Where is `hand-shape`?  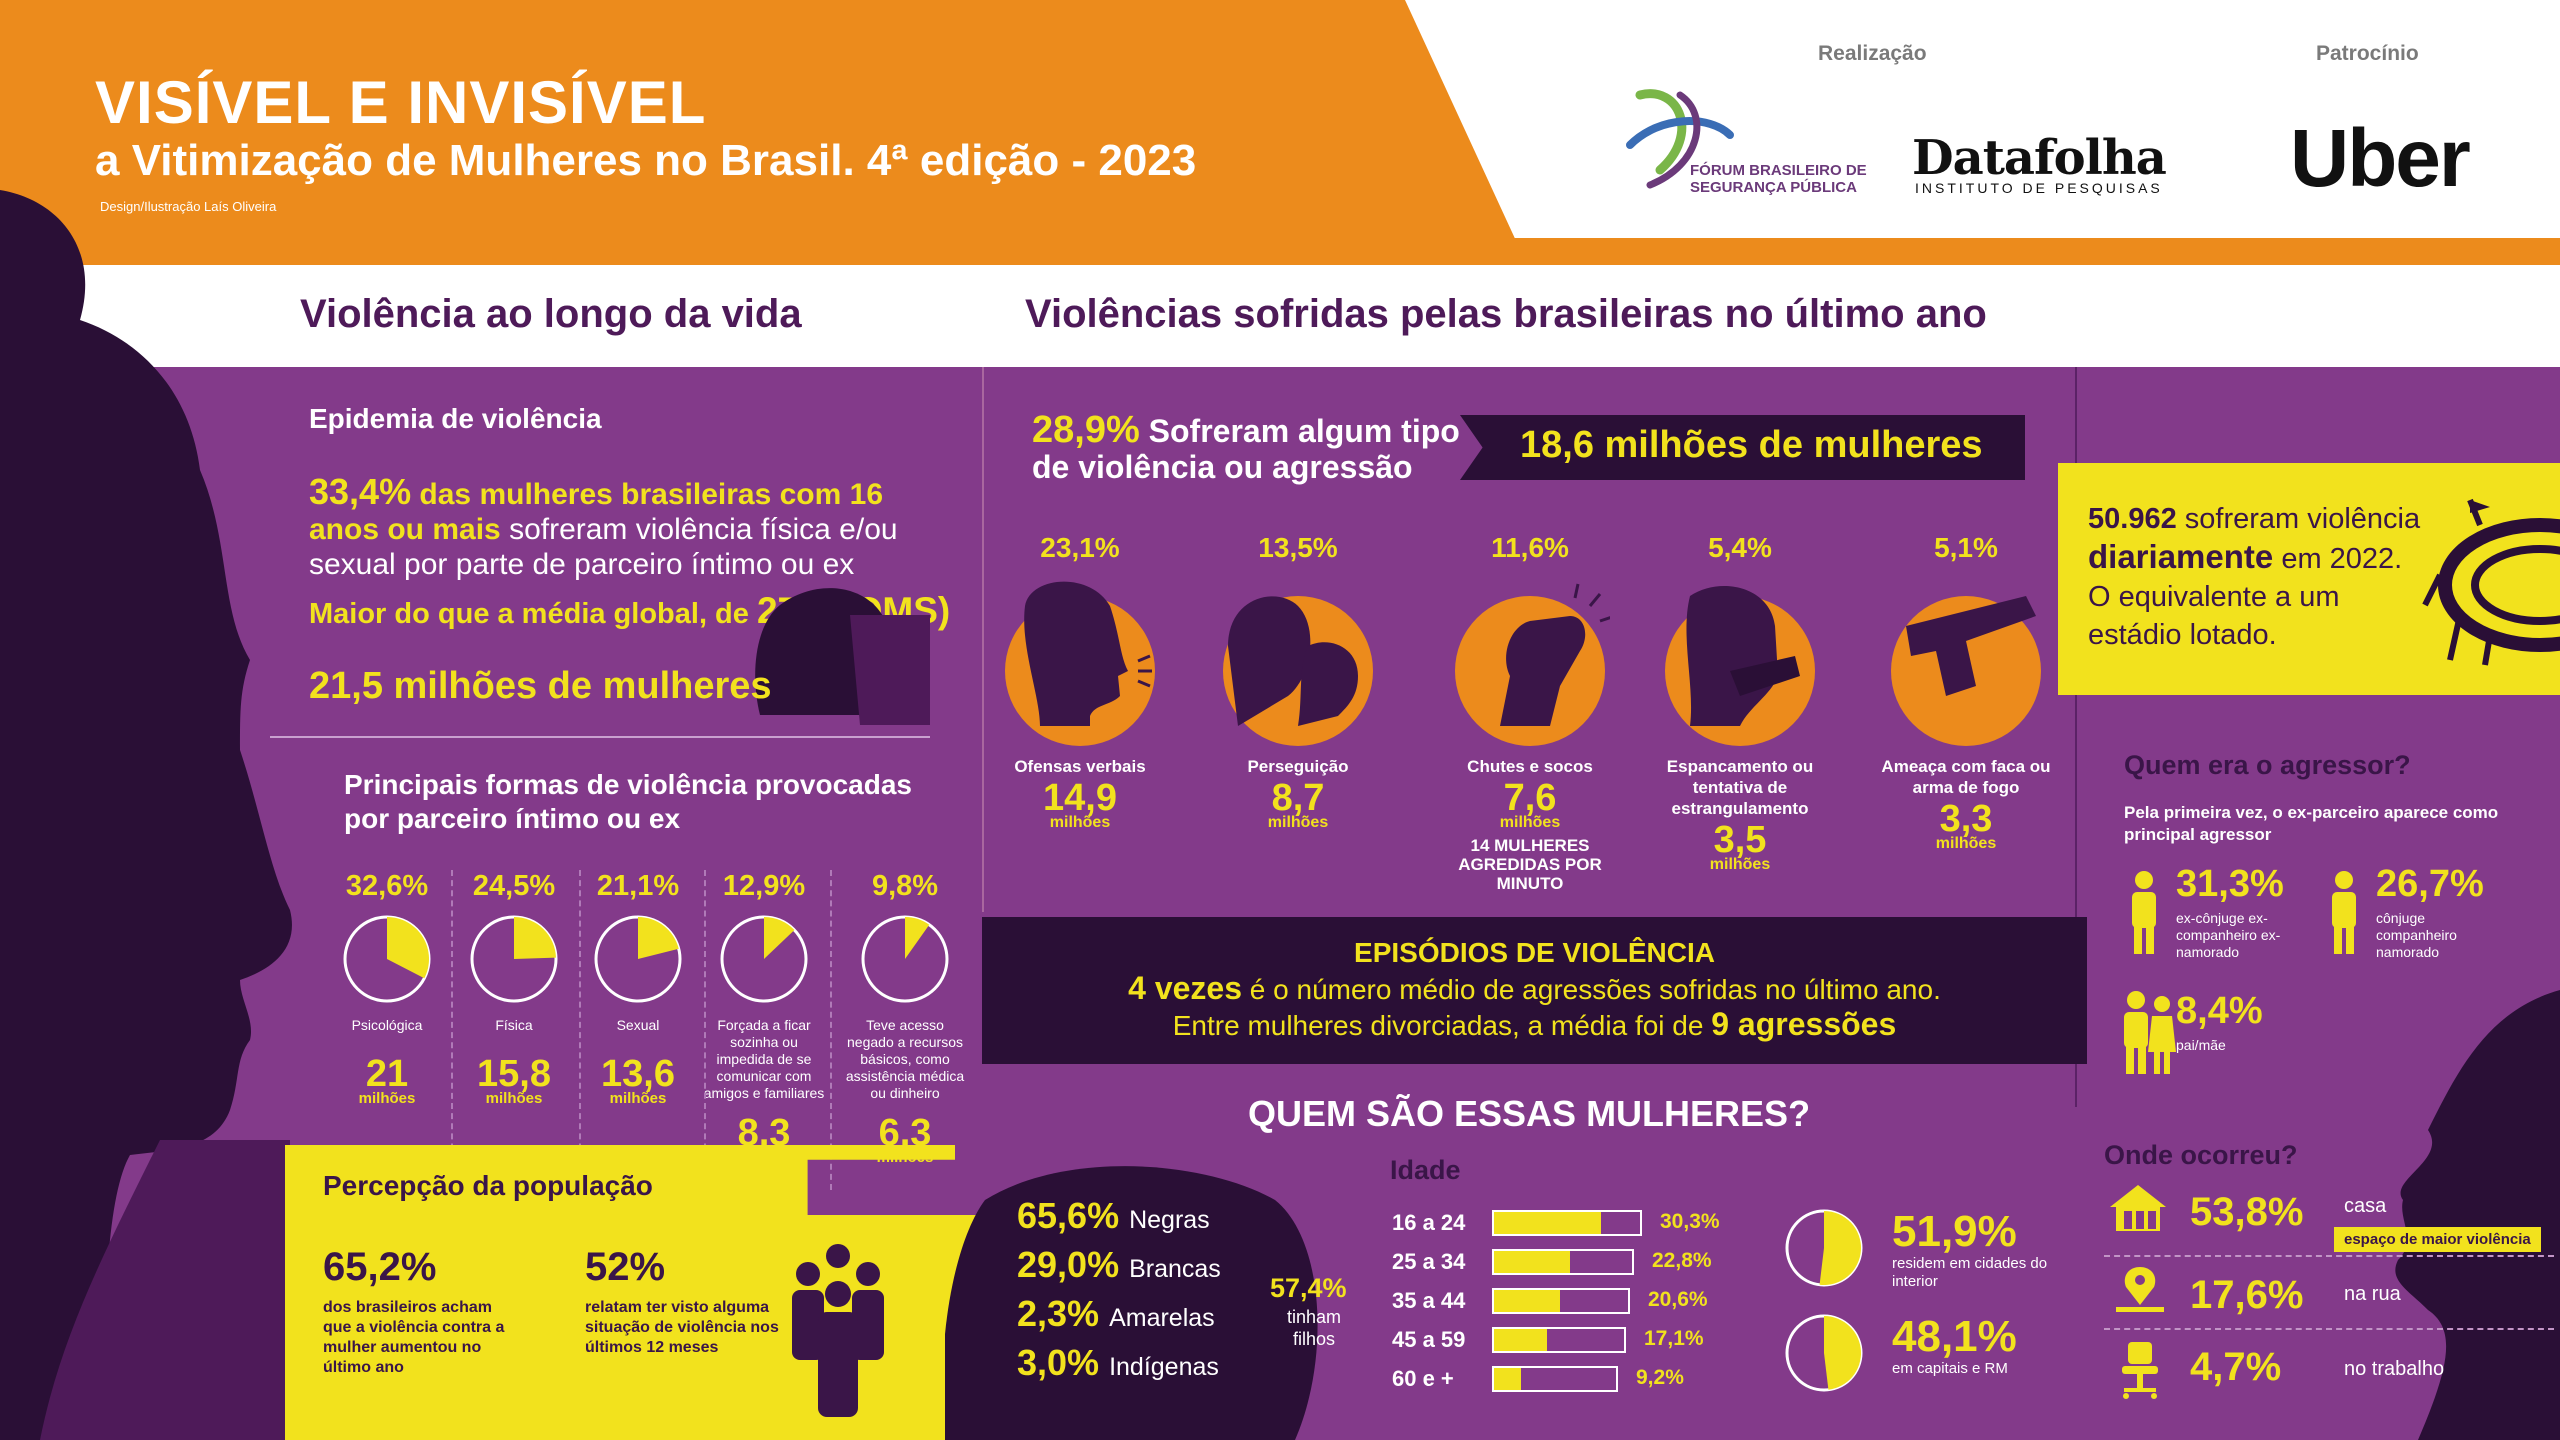
hand-shape is located at coordinates (1765, 676).